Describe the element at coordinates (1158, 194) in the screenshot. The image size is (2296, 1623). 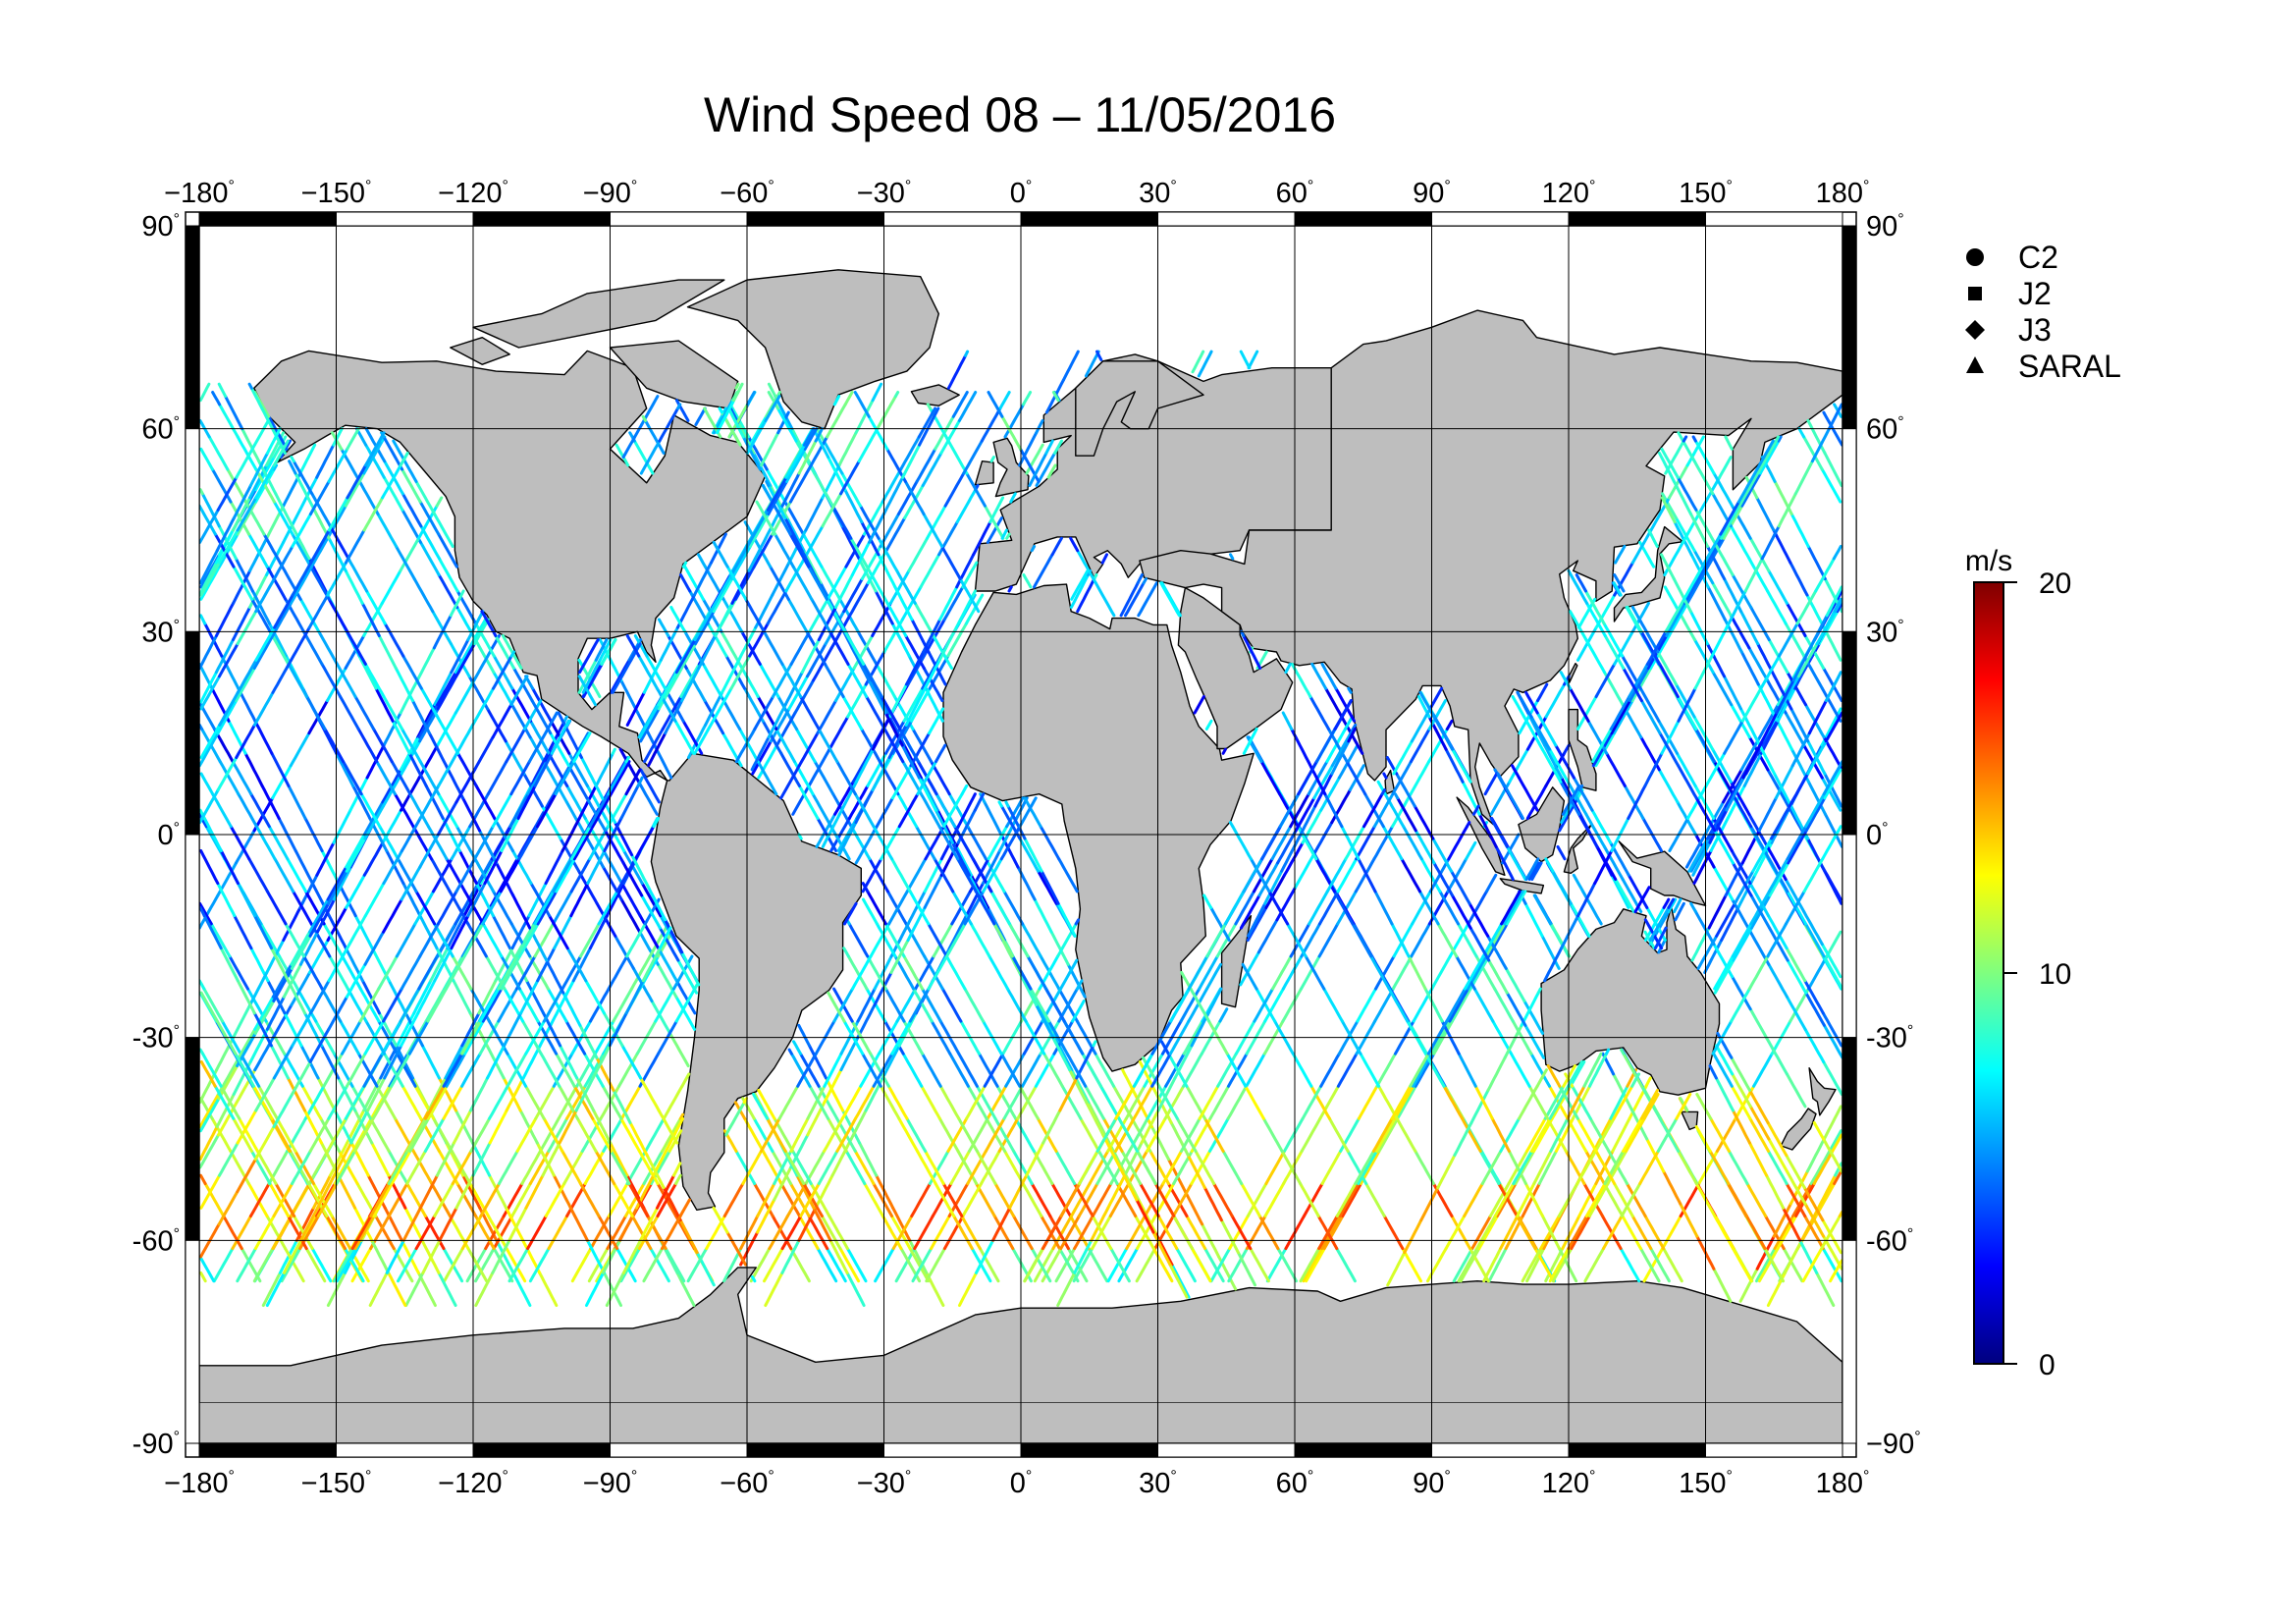
I see `lon-tick-label-top: 30°` at that location.